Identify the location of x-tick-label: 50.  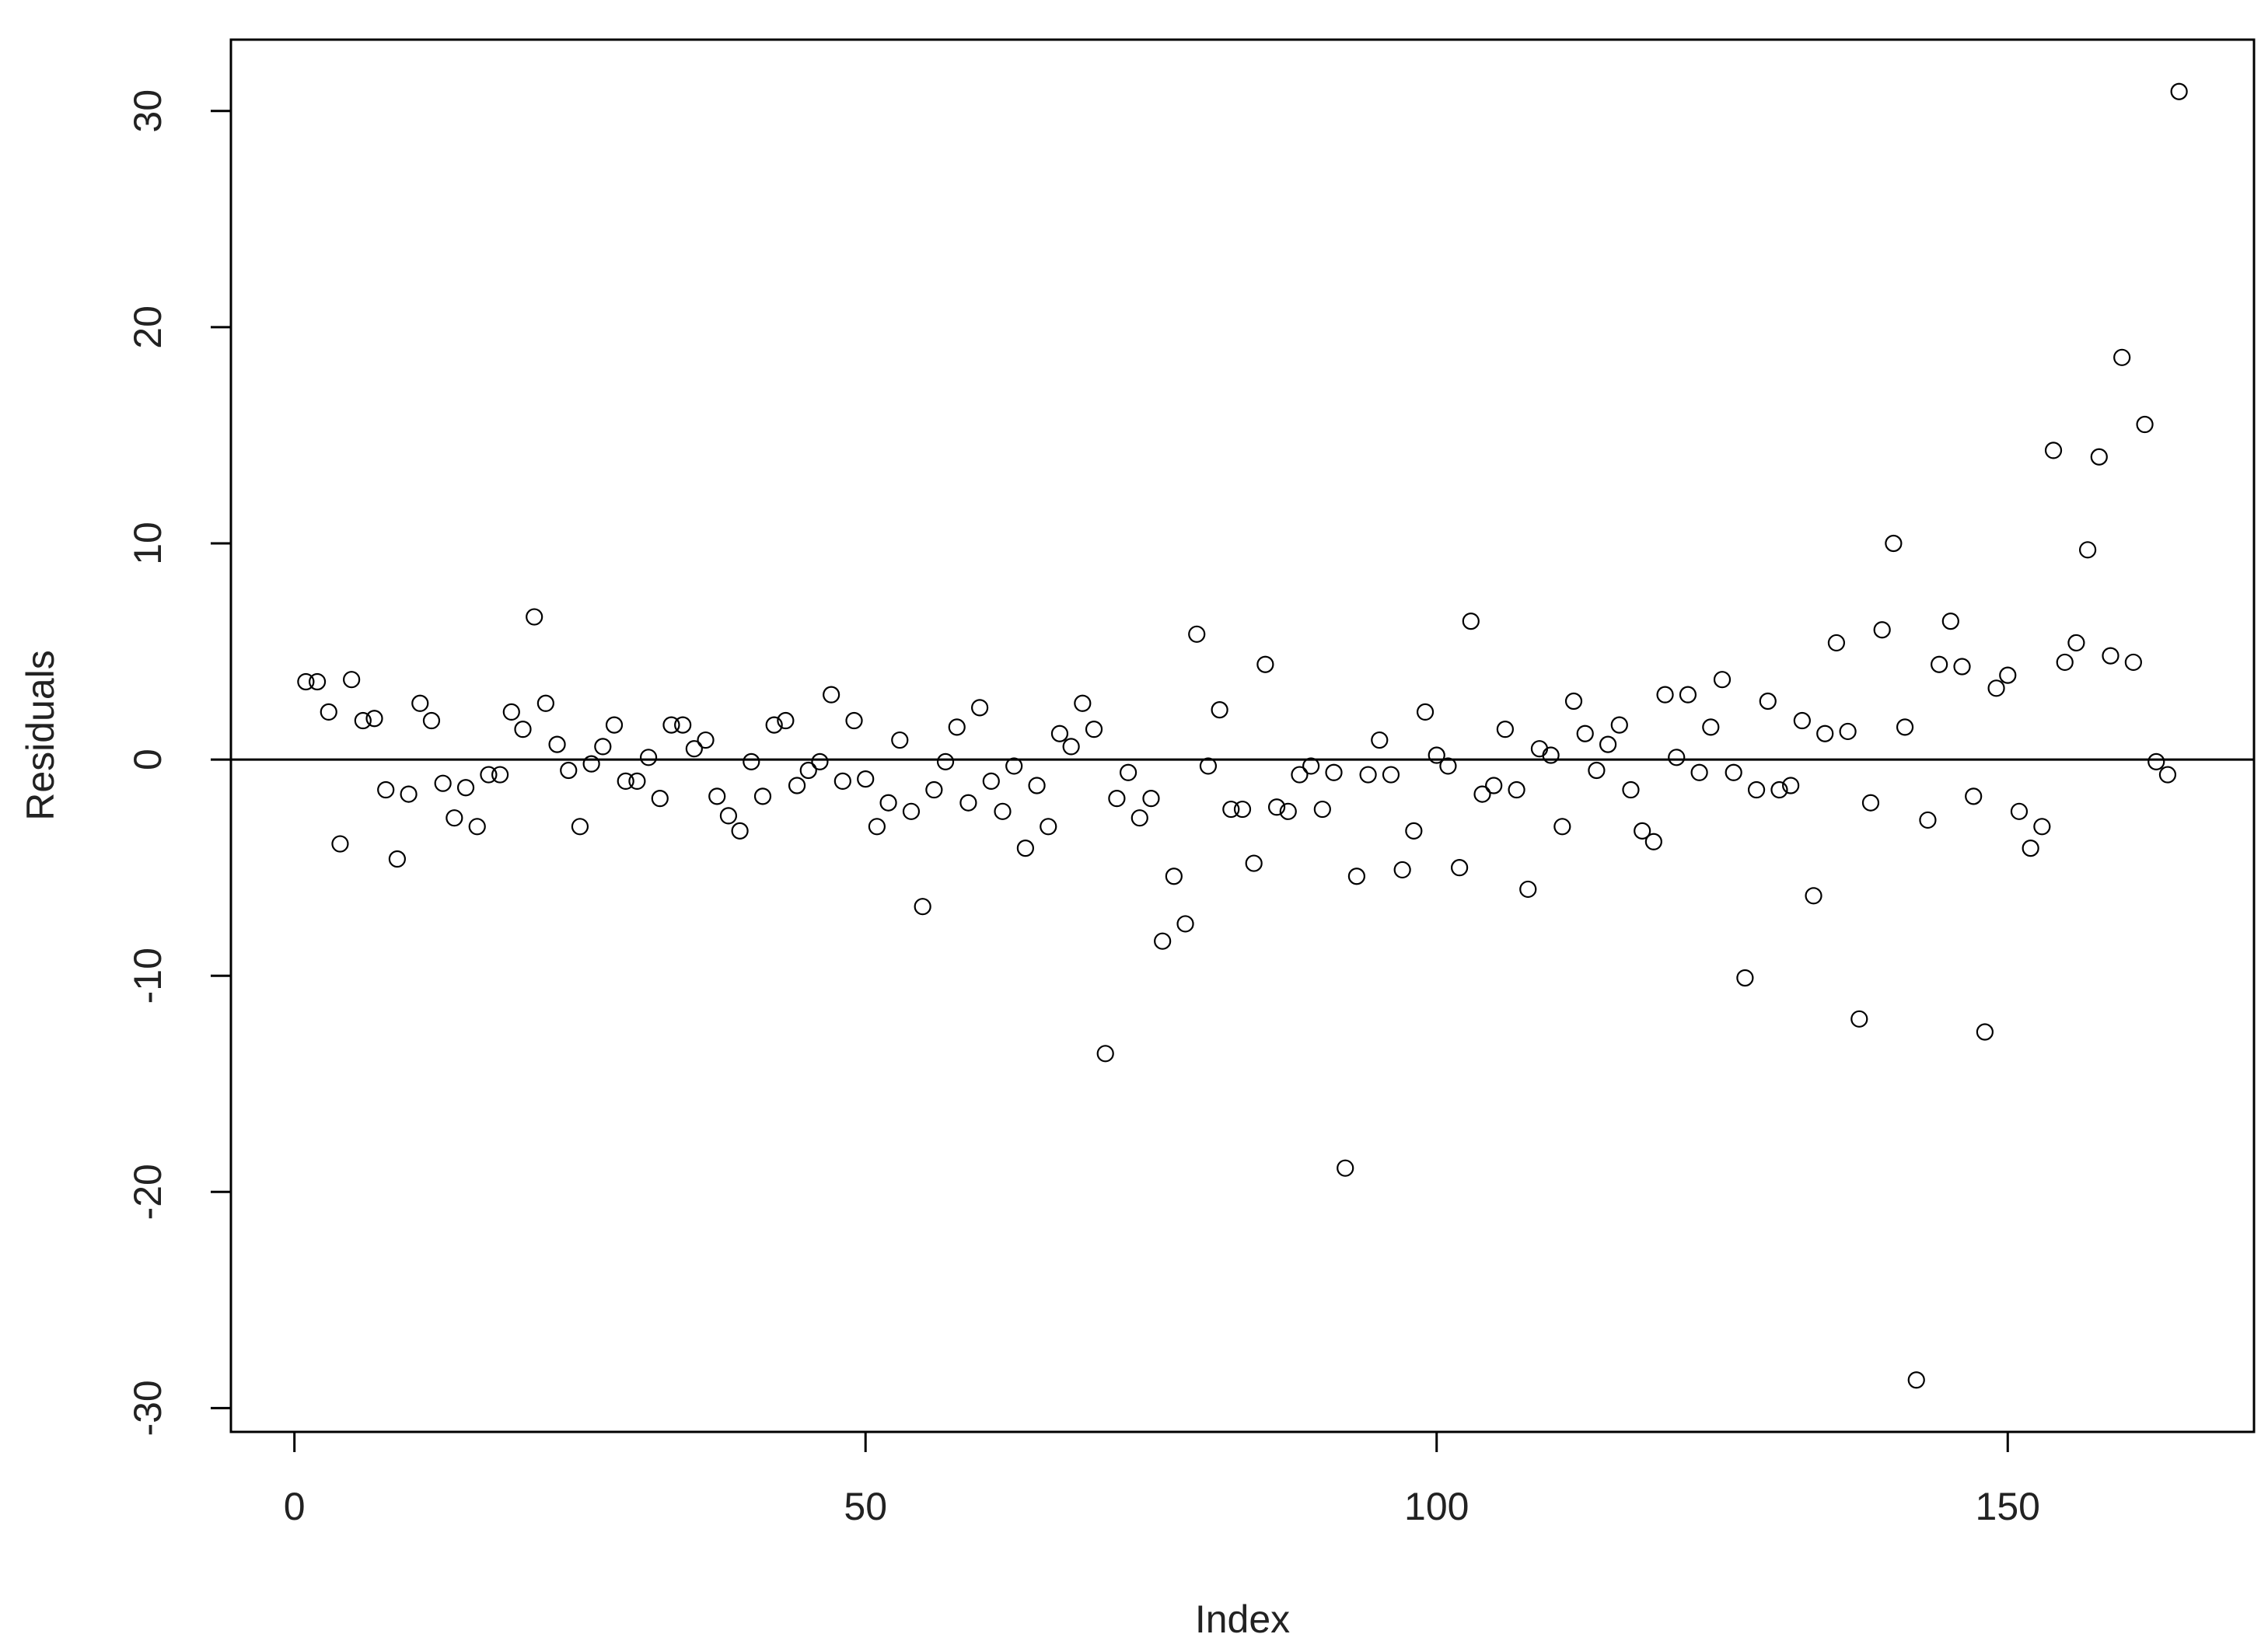
(865, 1507).